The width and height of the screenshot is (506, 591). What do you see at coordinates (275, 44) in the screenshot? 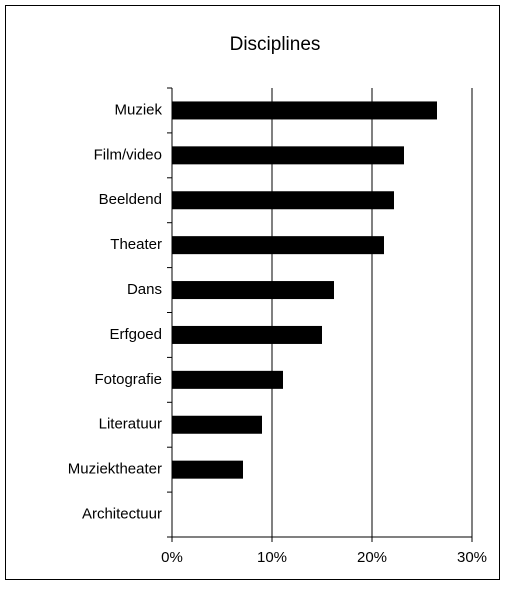
I see `chart-title: Disciplines` at bounding box center [275, 44].